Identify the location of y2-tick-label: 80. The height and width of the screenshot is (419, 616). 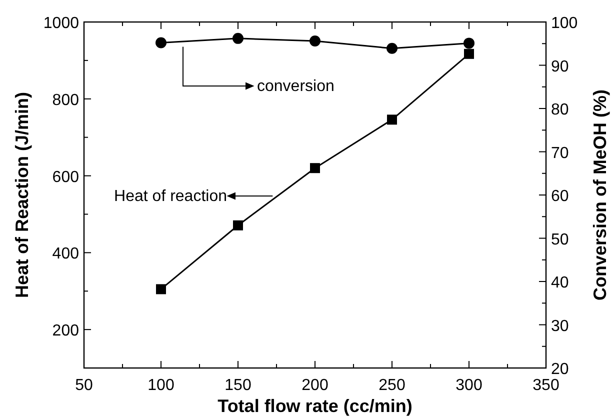
(560, 110).